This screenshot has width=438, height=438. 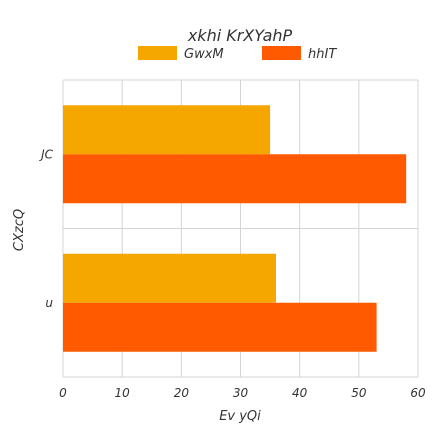 I want to click on bar-hhIT-u, so click(x=220, y=327).